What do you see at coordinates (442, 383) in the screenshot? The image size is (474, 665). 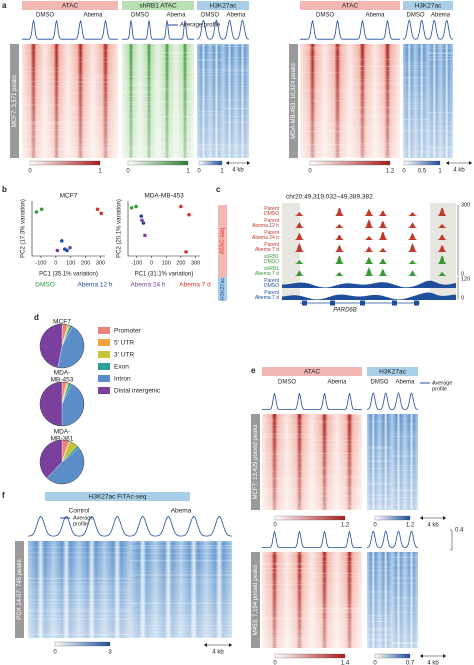 I see `legend-label: Average` at bounding box center [442, 383].